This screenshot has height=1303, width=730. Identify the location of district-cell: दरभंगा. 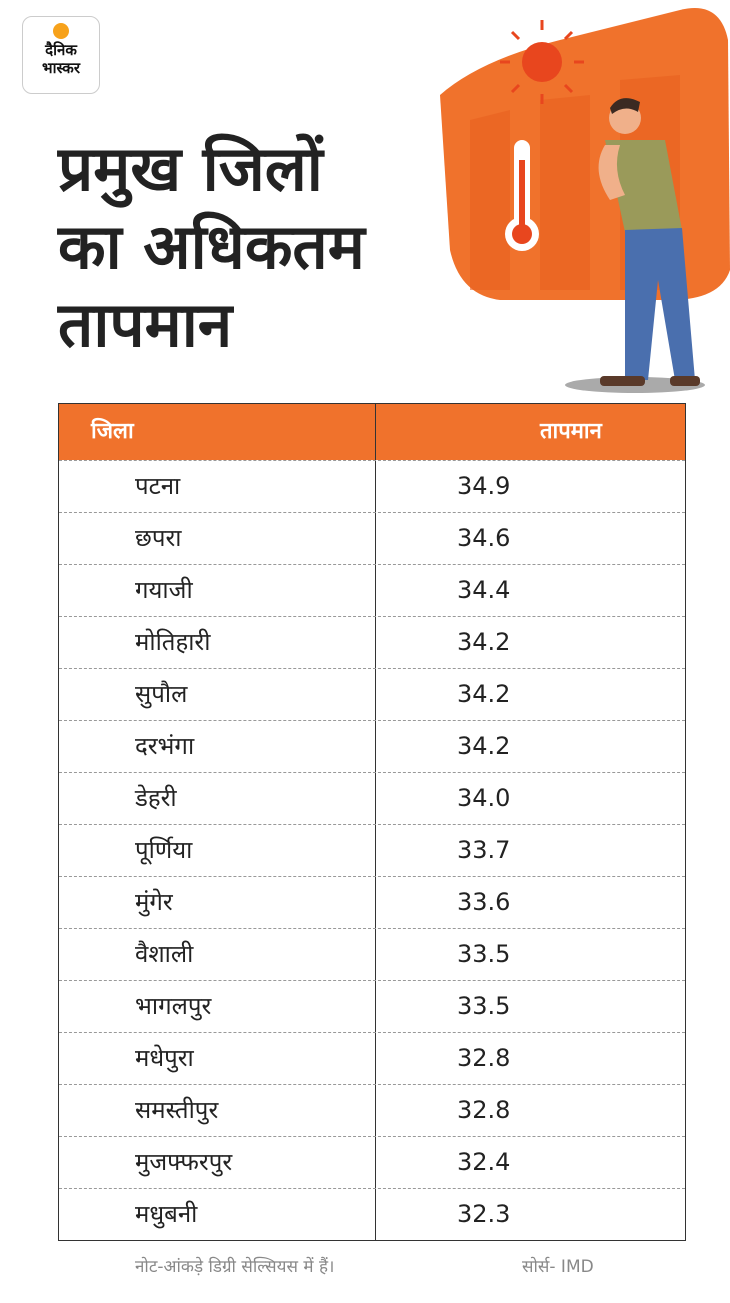
(217, 746).